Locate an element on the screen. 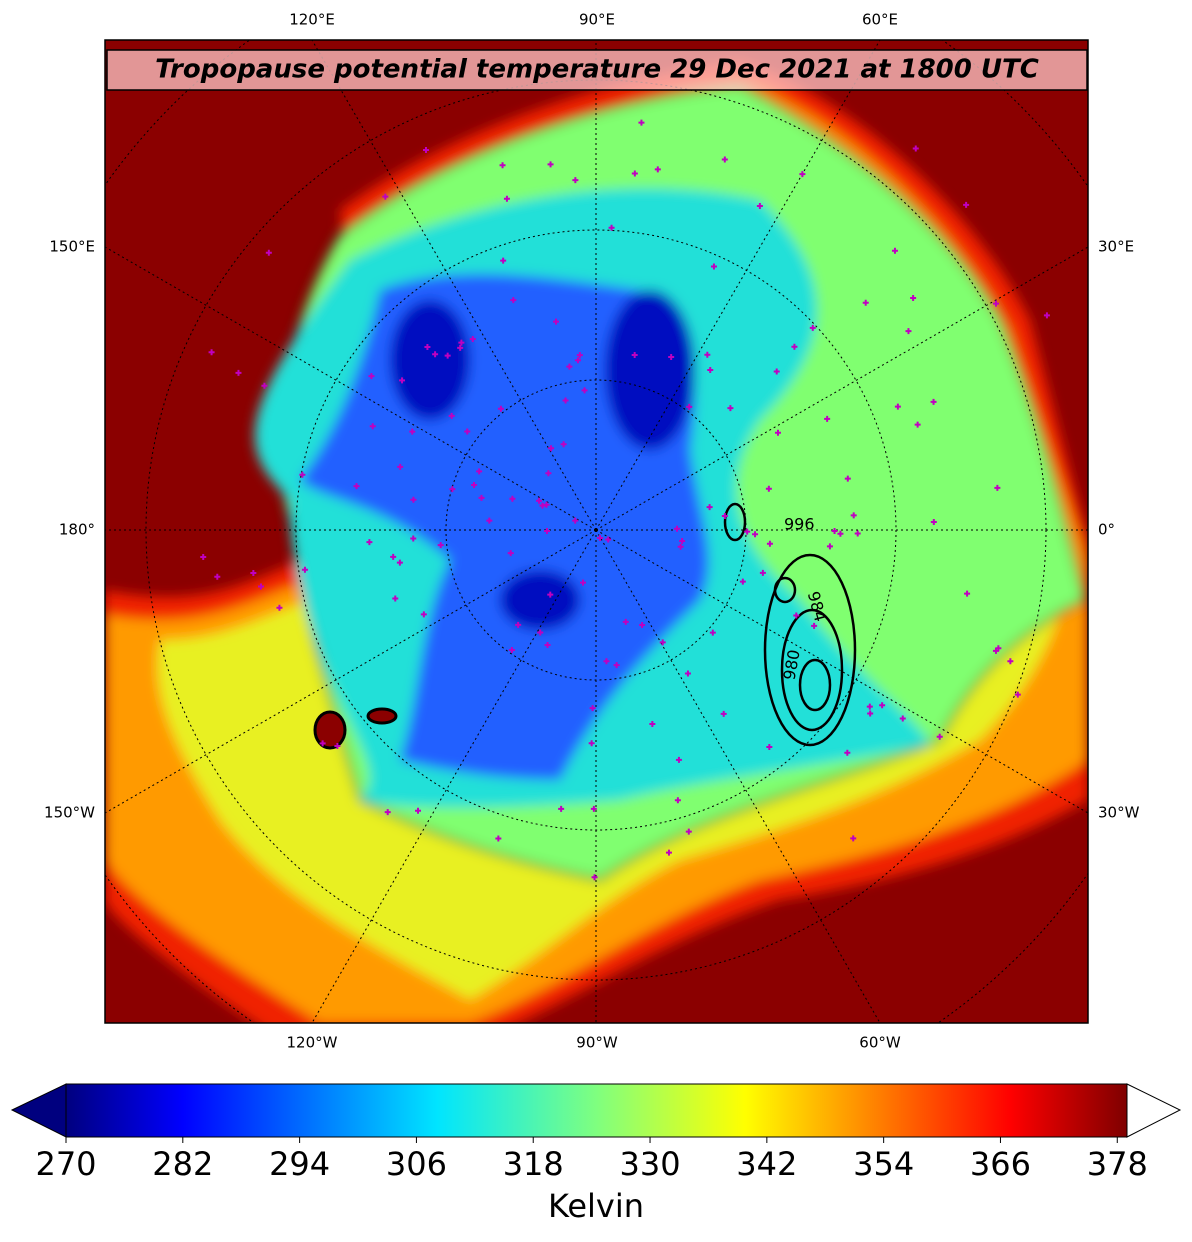 Image resolution: width=1192 pixels, height=1242 pixels. colorbar-tick-label: 378 is located at coordinates (1117, 1164).